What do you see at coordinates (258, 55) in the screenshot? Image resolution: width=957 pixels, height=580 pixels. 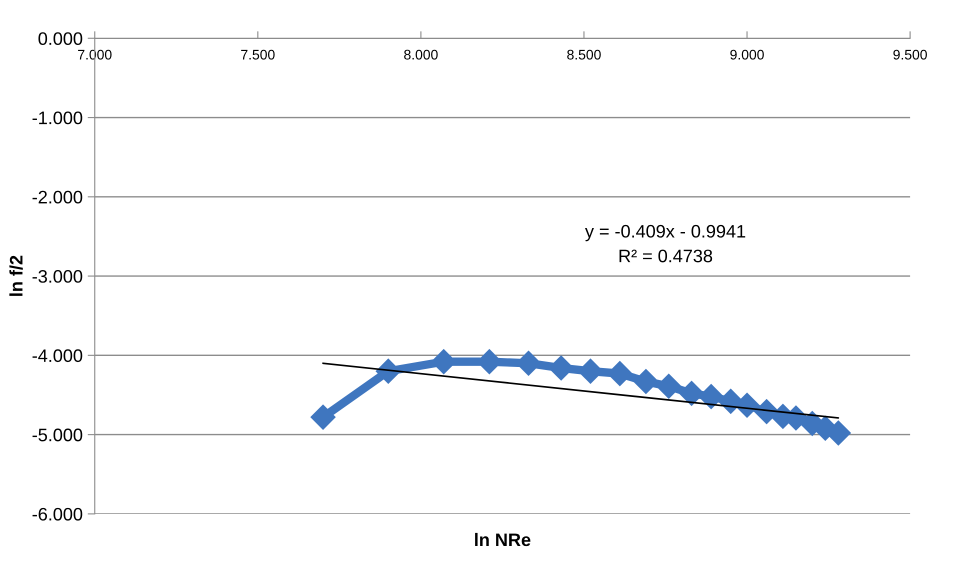 I see `x-tick-label: 7.500` at bounding box center [258, 55].